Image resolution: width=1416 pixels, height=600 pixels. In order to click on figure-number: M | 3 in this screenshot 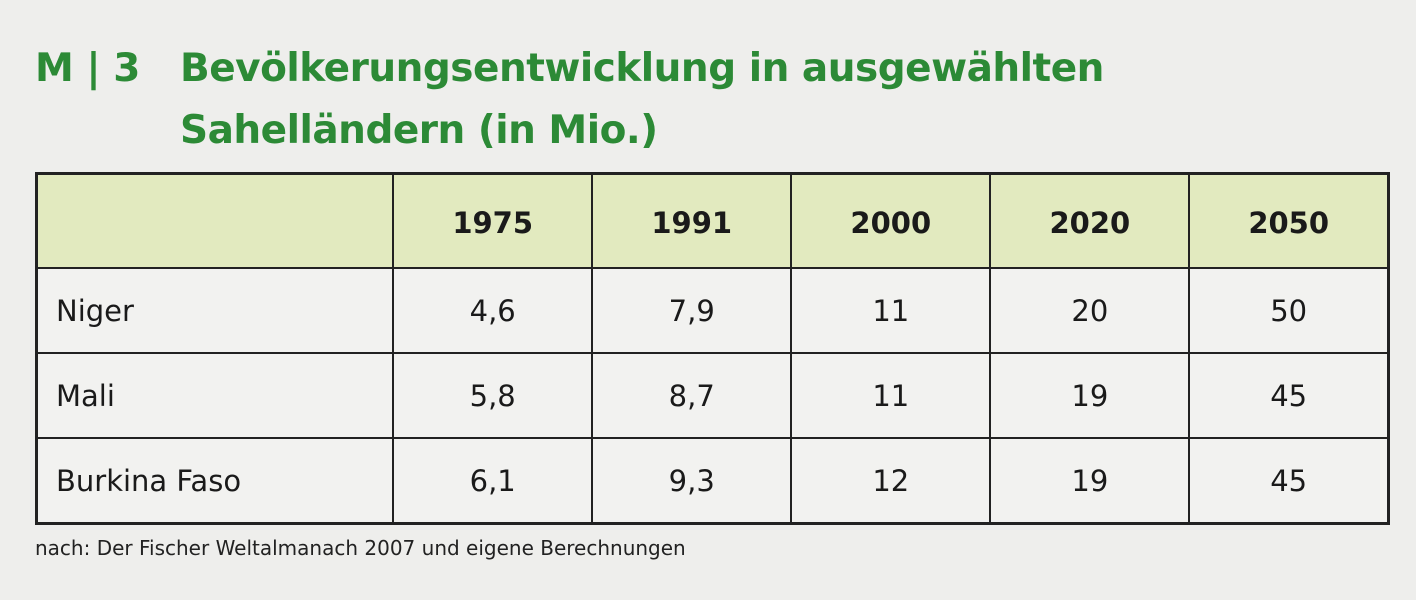, I will do `click(87, 68)`.